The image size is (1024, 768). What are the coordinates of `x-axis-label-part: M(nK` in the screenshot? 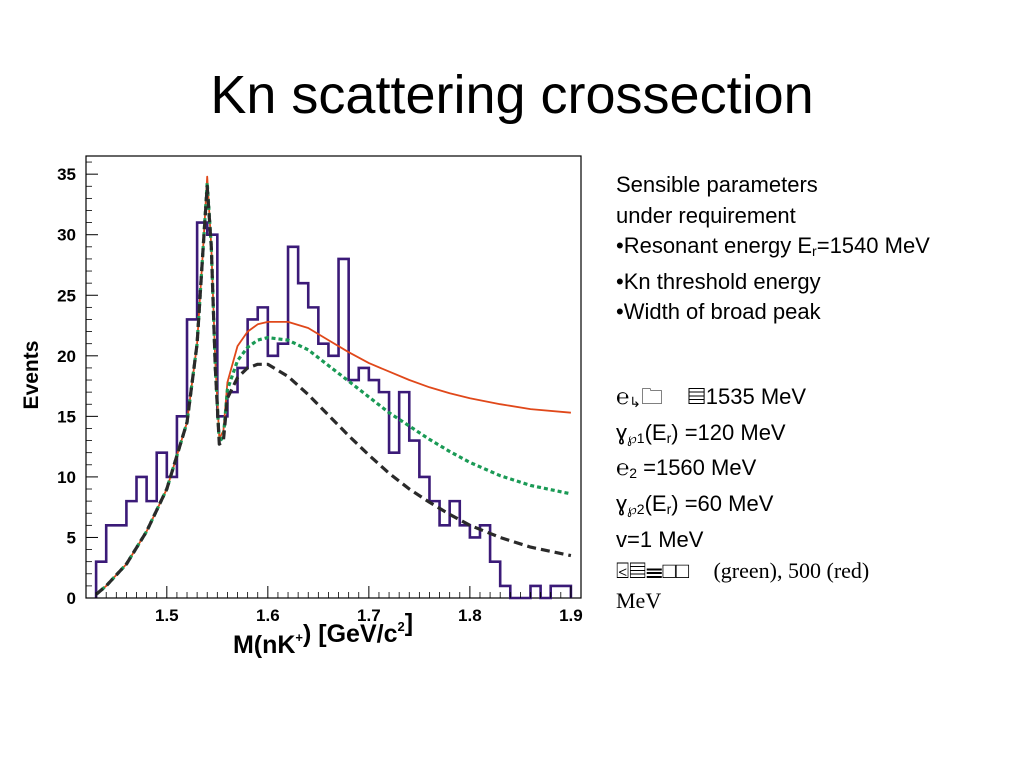 It's located at (264, 645).